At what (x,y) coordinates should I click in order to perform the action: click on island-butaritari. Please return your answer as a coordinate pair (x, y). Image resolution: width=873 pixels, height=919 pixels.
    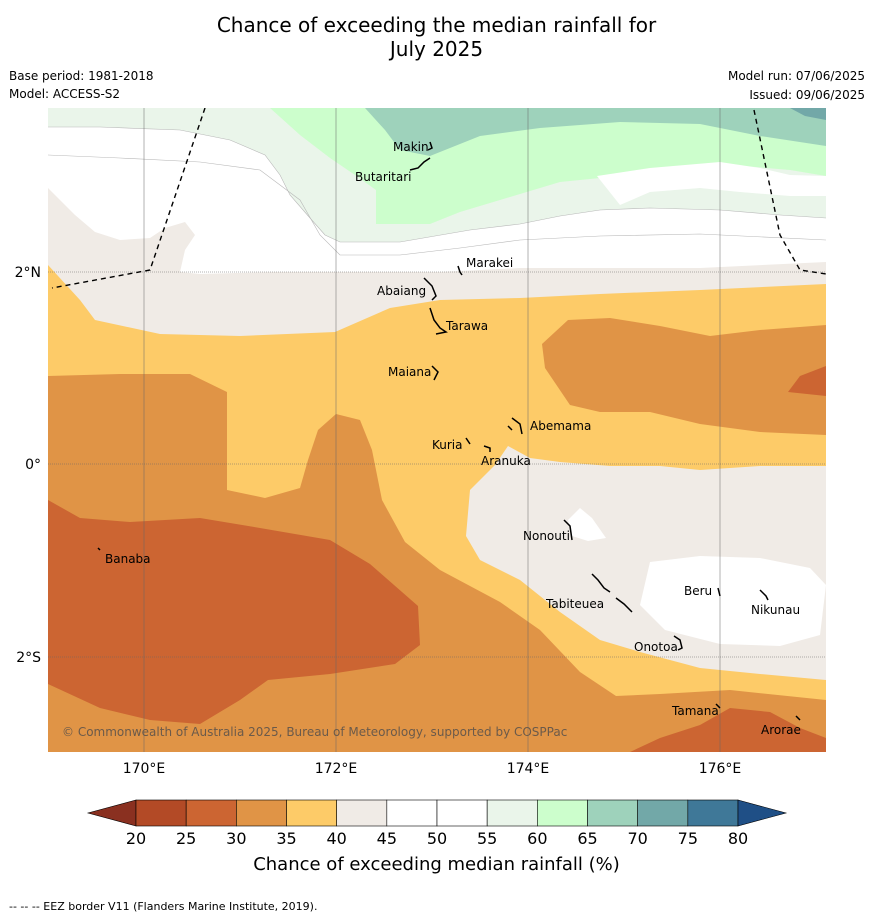
    Looking at the image, I should click on (420, 164).